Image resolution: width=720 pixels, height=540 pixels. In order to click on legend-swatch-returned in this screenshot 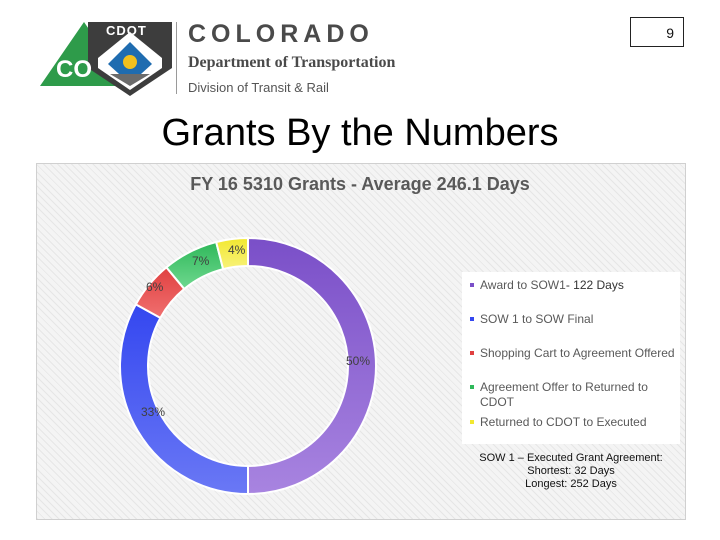, I will do `click(472, 422)`.